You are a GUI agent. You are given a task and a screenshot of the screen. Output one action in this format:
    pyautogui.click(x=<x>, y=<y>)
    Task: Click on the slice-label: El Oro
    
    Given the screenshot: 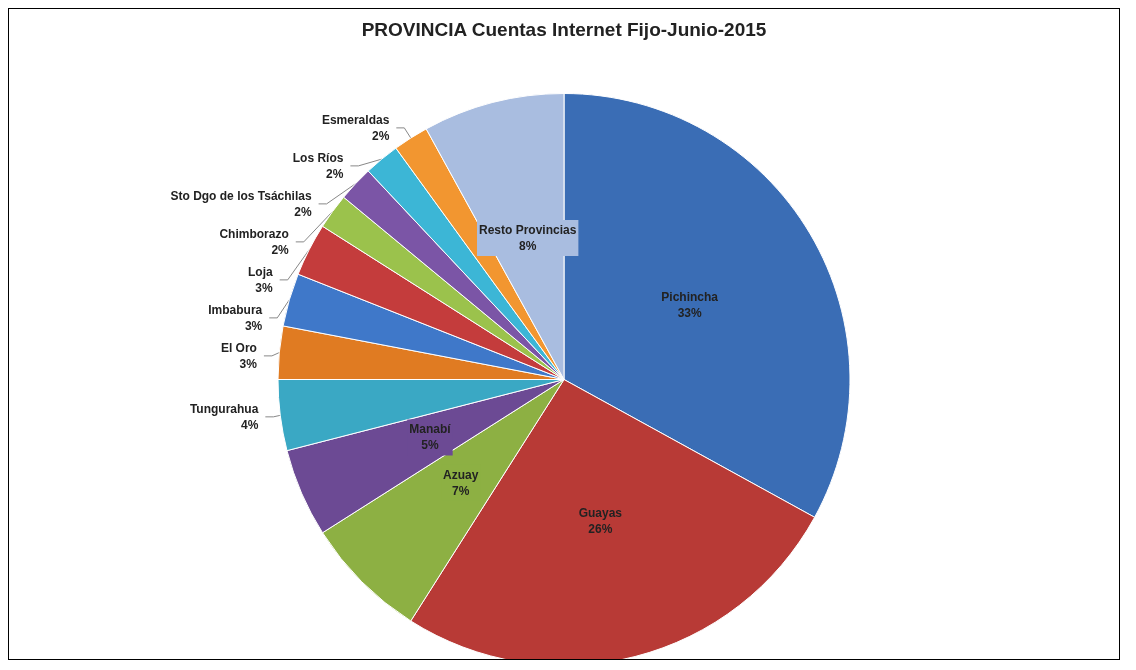 What is the action you would take?
    pyautogui.click(x=238, y=347)
    